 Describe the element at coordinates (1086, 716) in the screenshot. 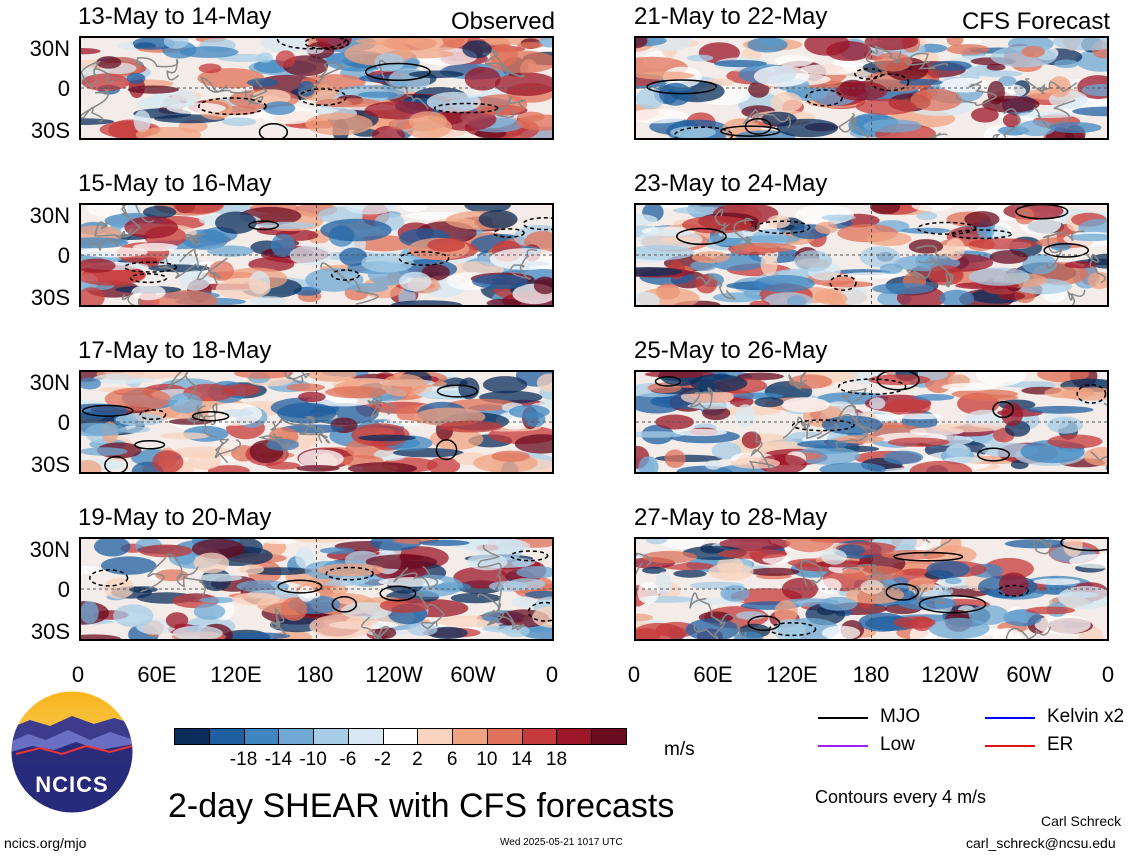

I see `legend-label-kelvin: Kelvin x2` at that location.